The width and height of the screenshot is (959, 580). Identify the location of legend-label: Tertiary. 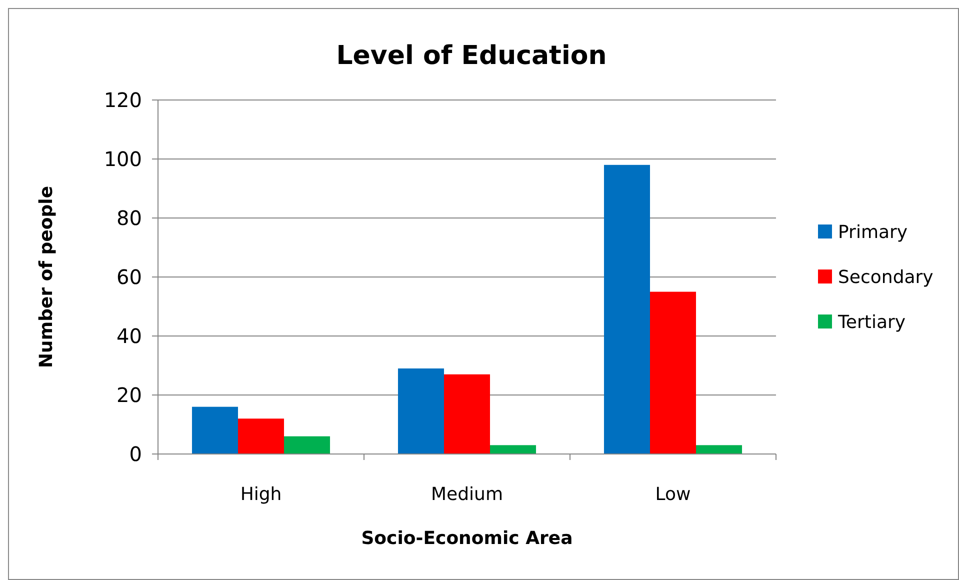
(871, 322).